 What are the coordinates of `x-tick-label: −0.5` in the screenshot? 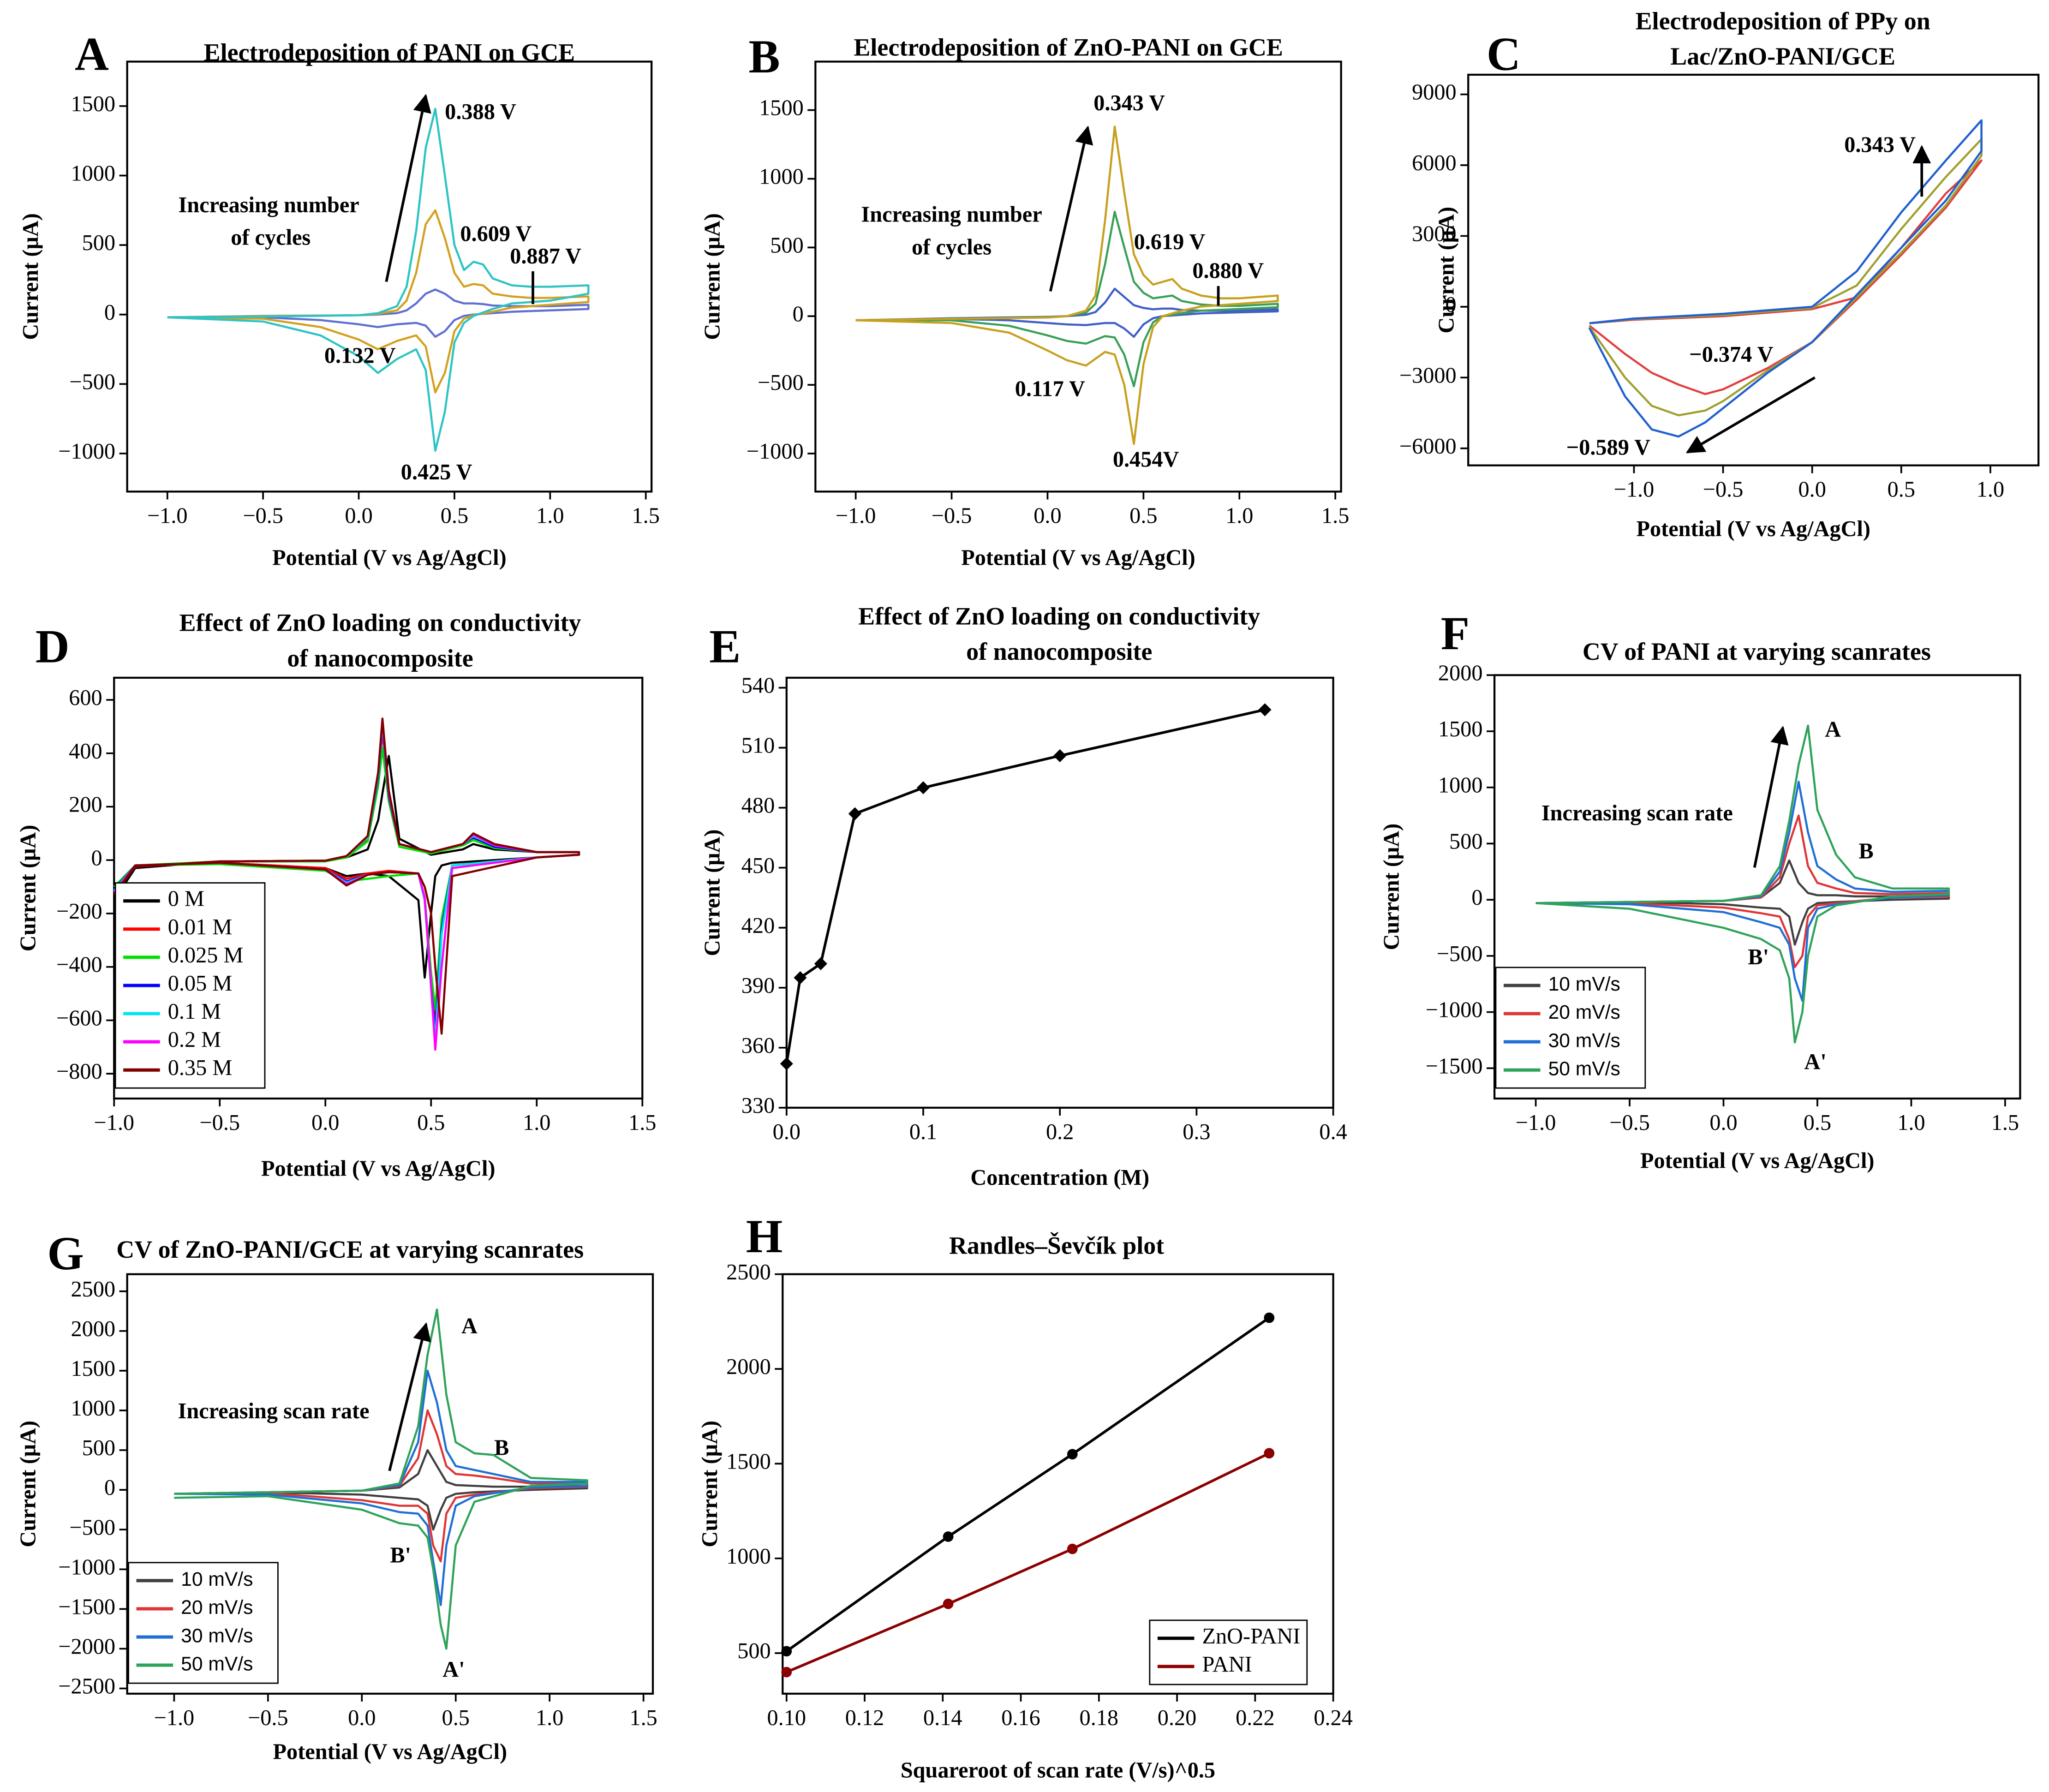 It's located at (1723, 490).